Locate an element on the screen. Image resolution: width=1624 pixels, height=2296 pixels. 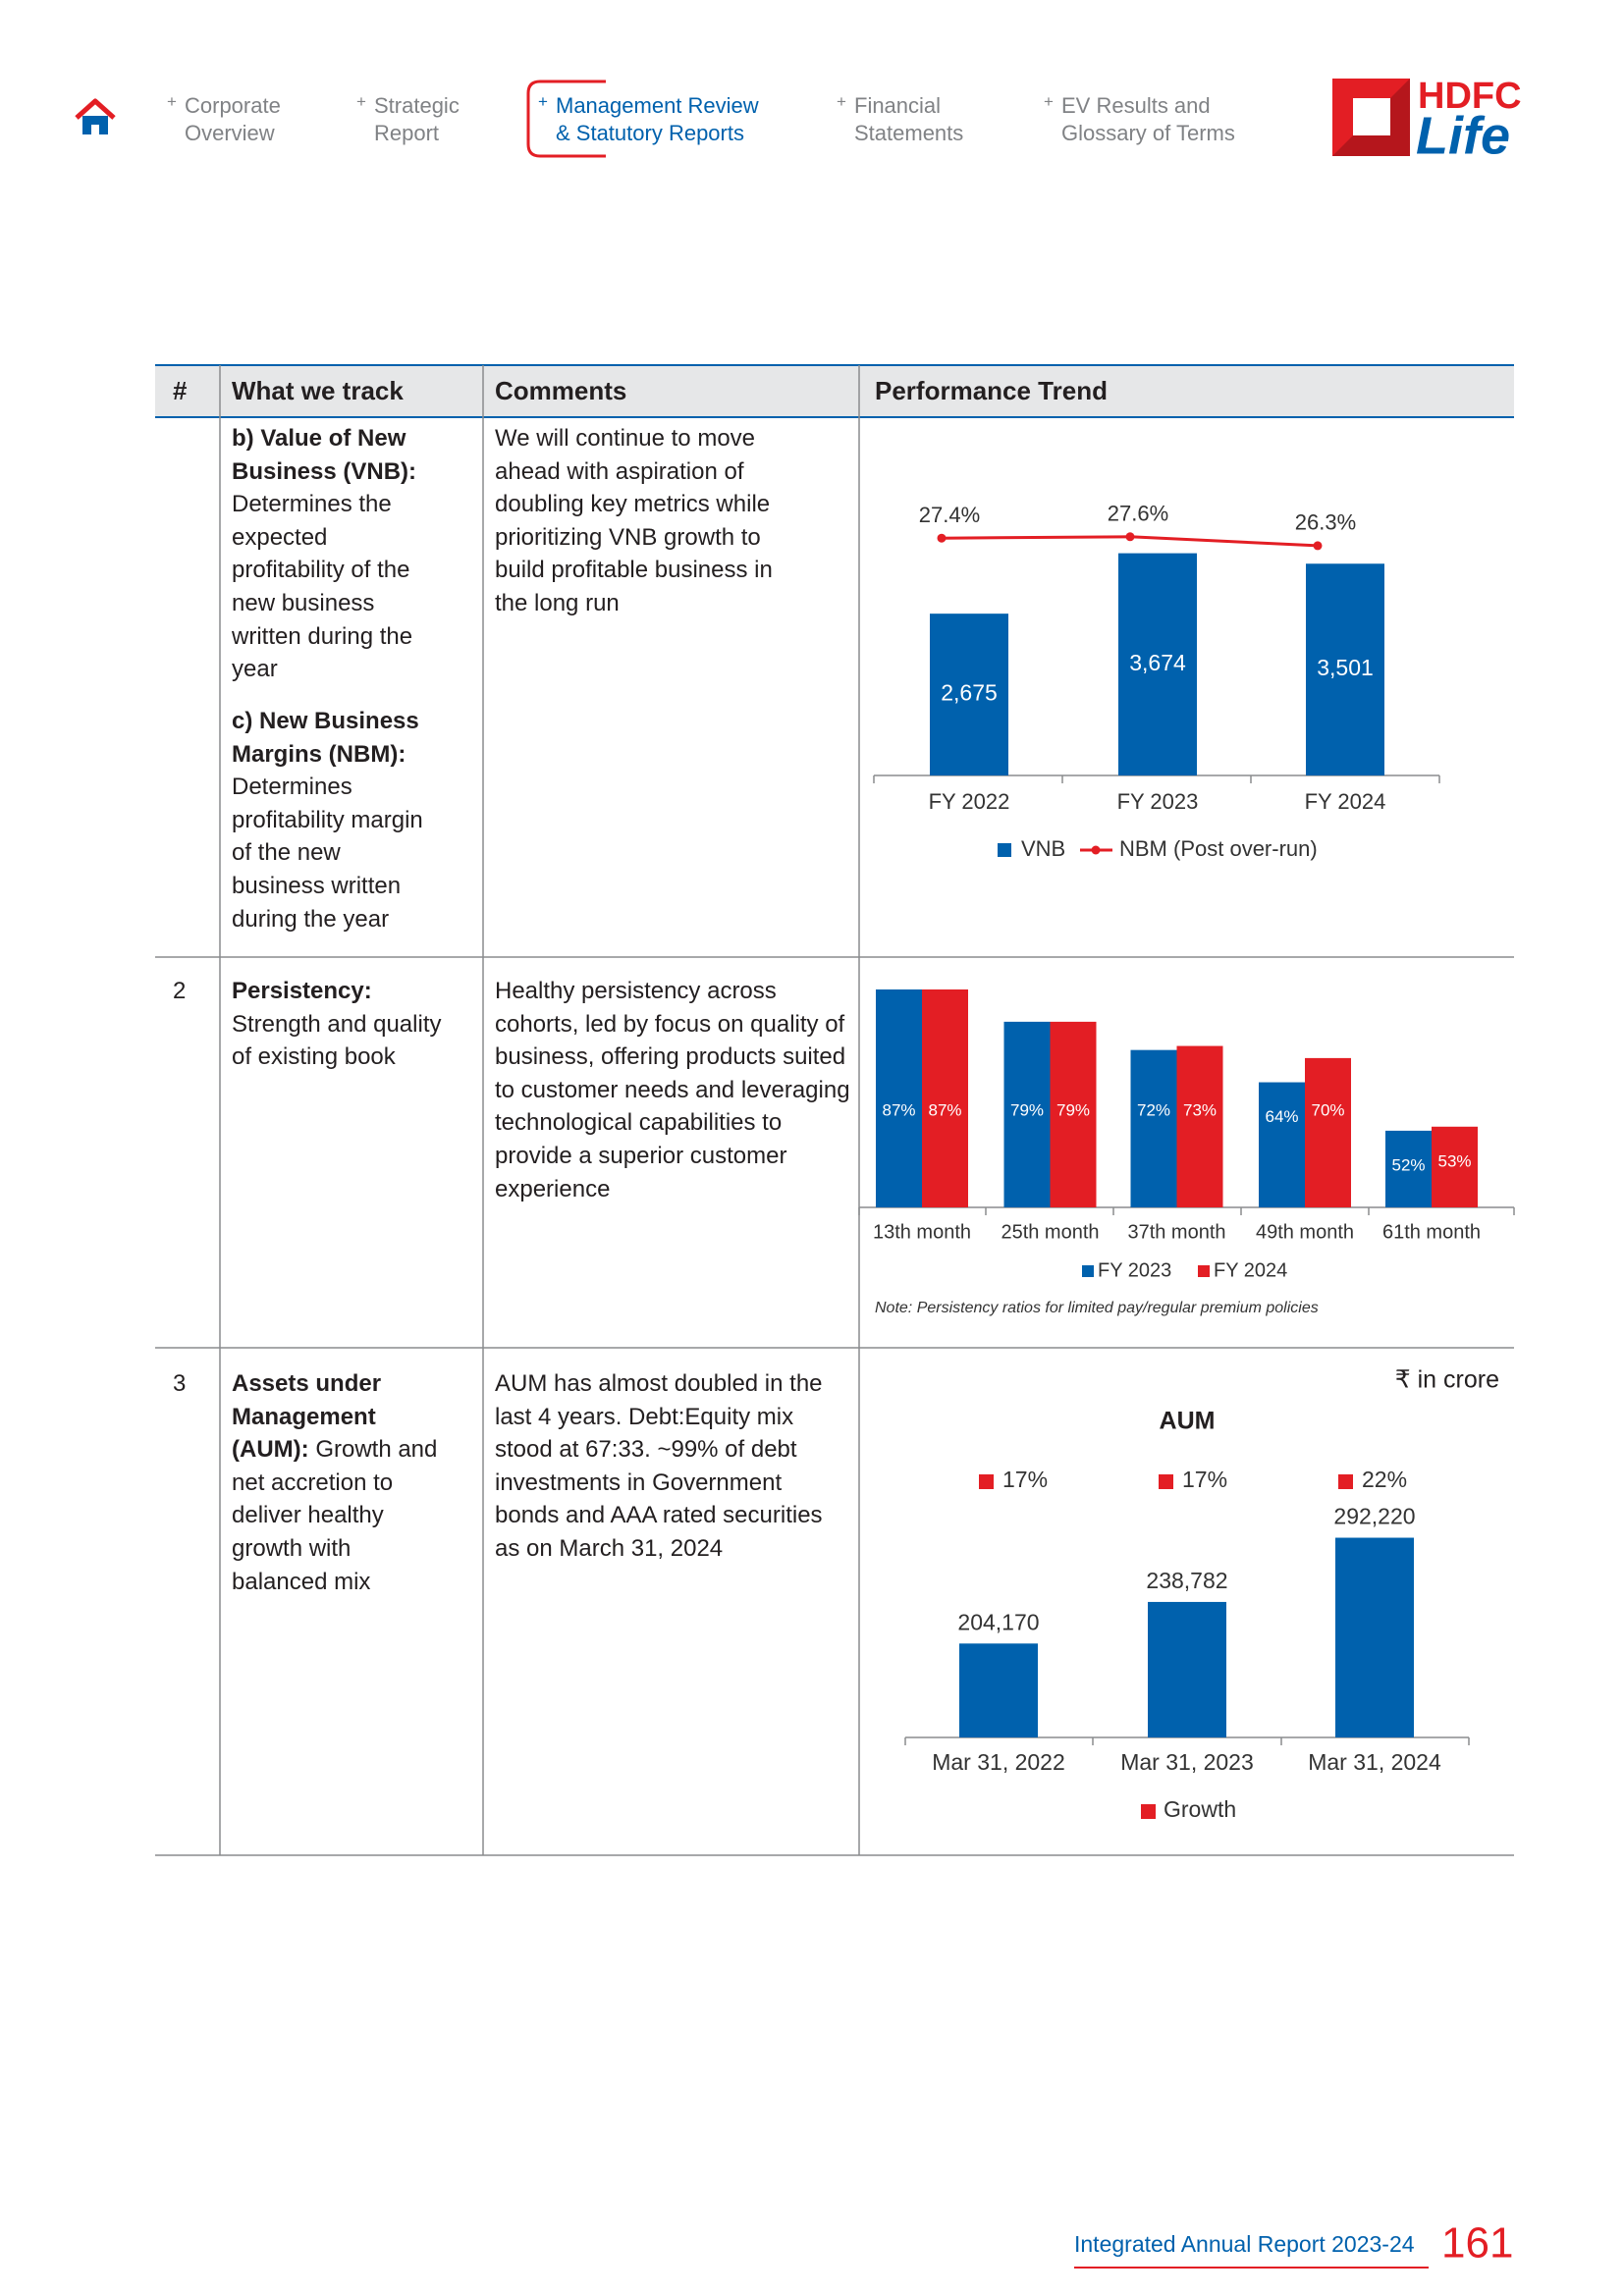
track-title: c) New Business Margins (NBM): is located at coordinates (325, 738).